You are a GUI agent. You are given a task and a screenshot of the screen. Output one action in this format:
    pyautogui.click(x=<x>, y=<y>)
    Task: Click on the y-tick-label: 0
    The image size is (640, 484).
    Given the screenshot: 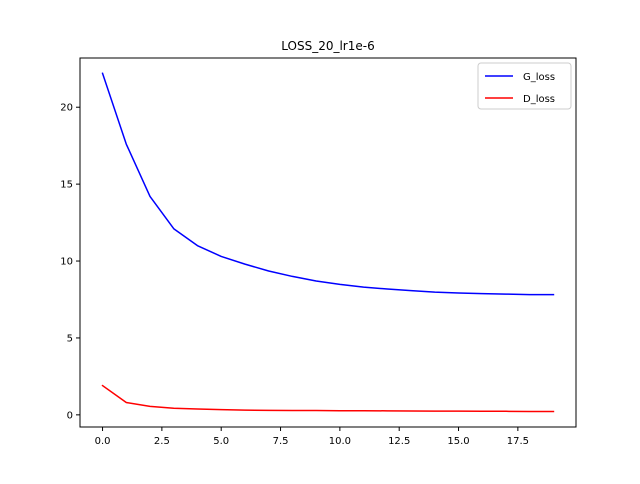 What is the action you would take?
    pyautogui.click(x=70, y=415)
    